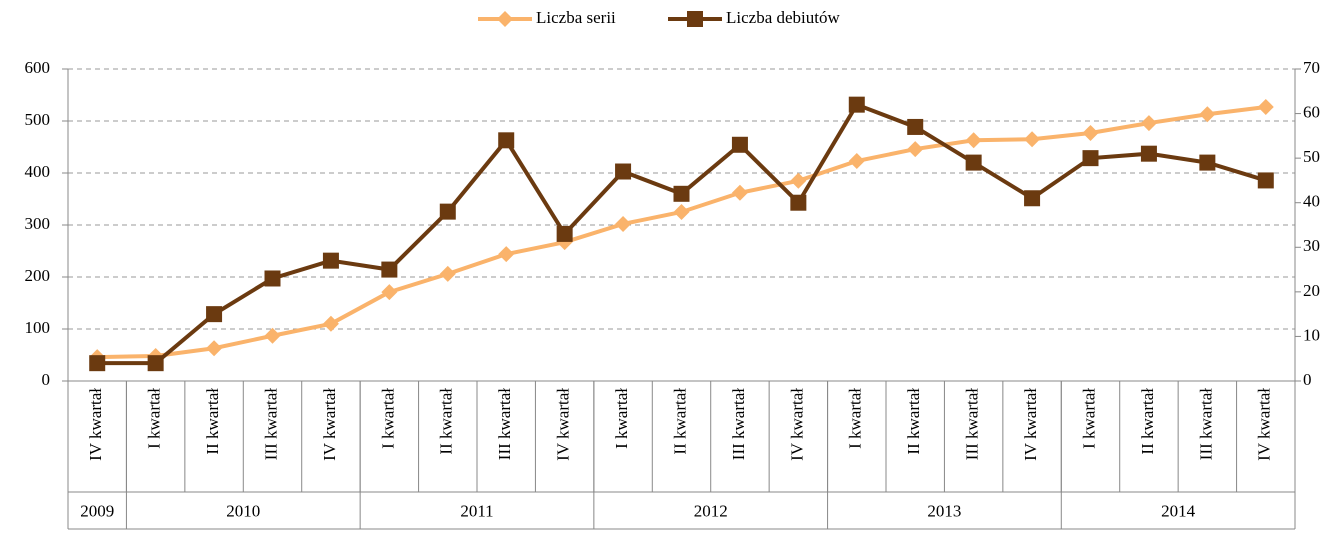 This screenshot has width=1341, height=535. What do you see at coordinates (38, 67) in the screenshot?
I see `y-tick-label: 600` at bounding box center [38, 67].